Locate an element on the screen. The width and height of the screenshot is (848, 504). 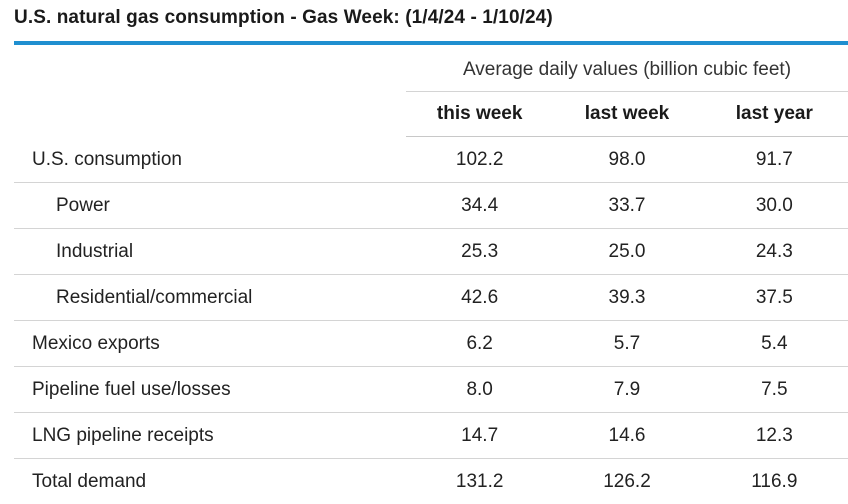
table-cell: 5.4 is located at coordinates (774, 343).